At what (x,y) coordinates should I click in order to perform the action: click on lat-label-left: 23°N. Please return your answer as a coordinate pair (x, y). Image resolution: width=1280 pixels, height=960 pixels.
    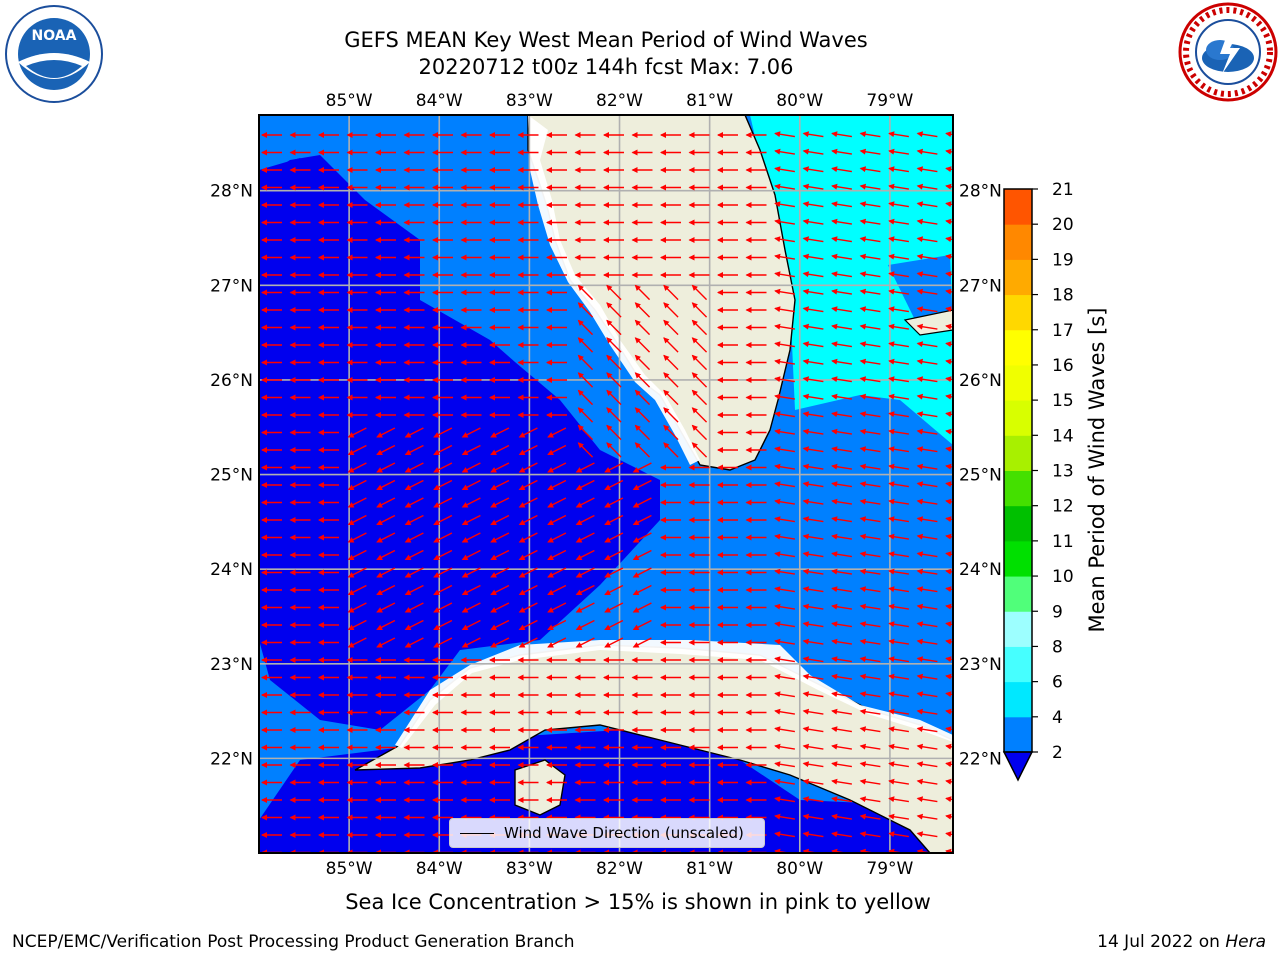
    Looking at the image, I should click on (231, 665).